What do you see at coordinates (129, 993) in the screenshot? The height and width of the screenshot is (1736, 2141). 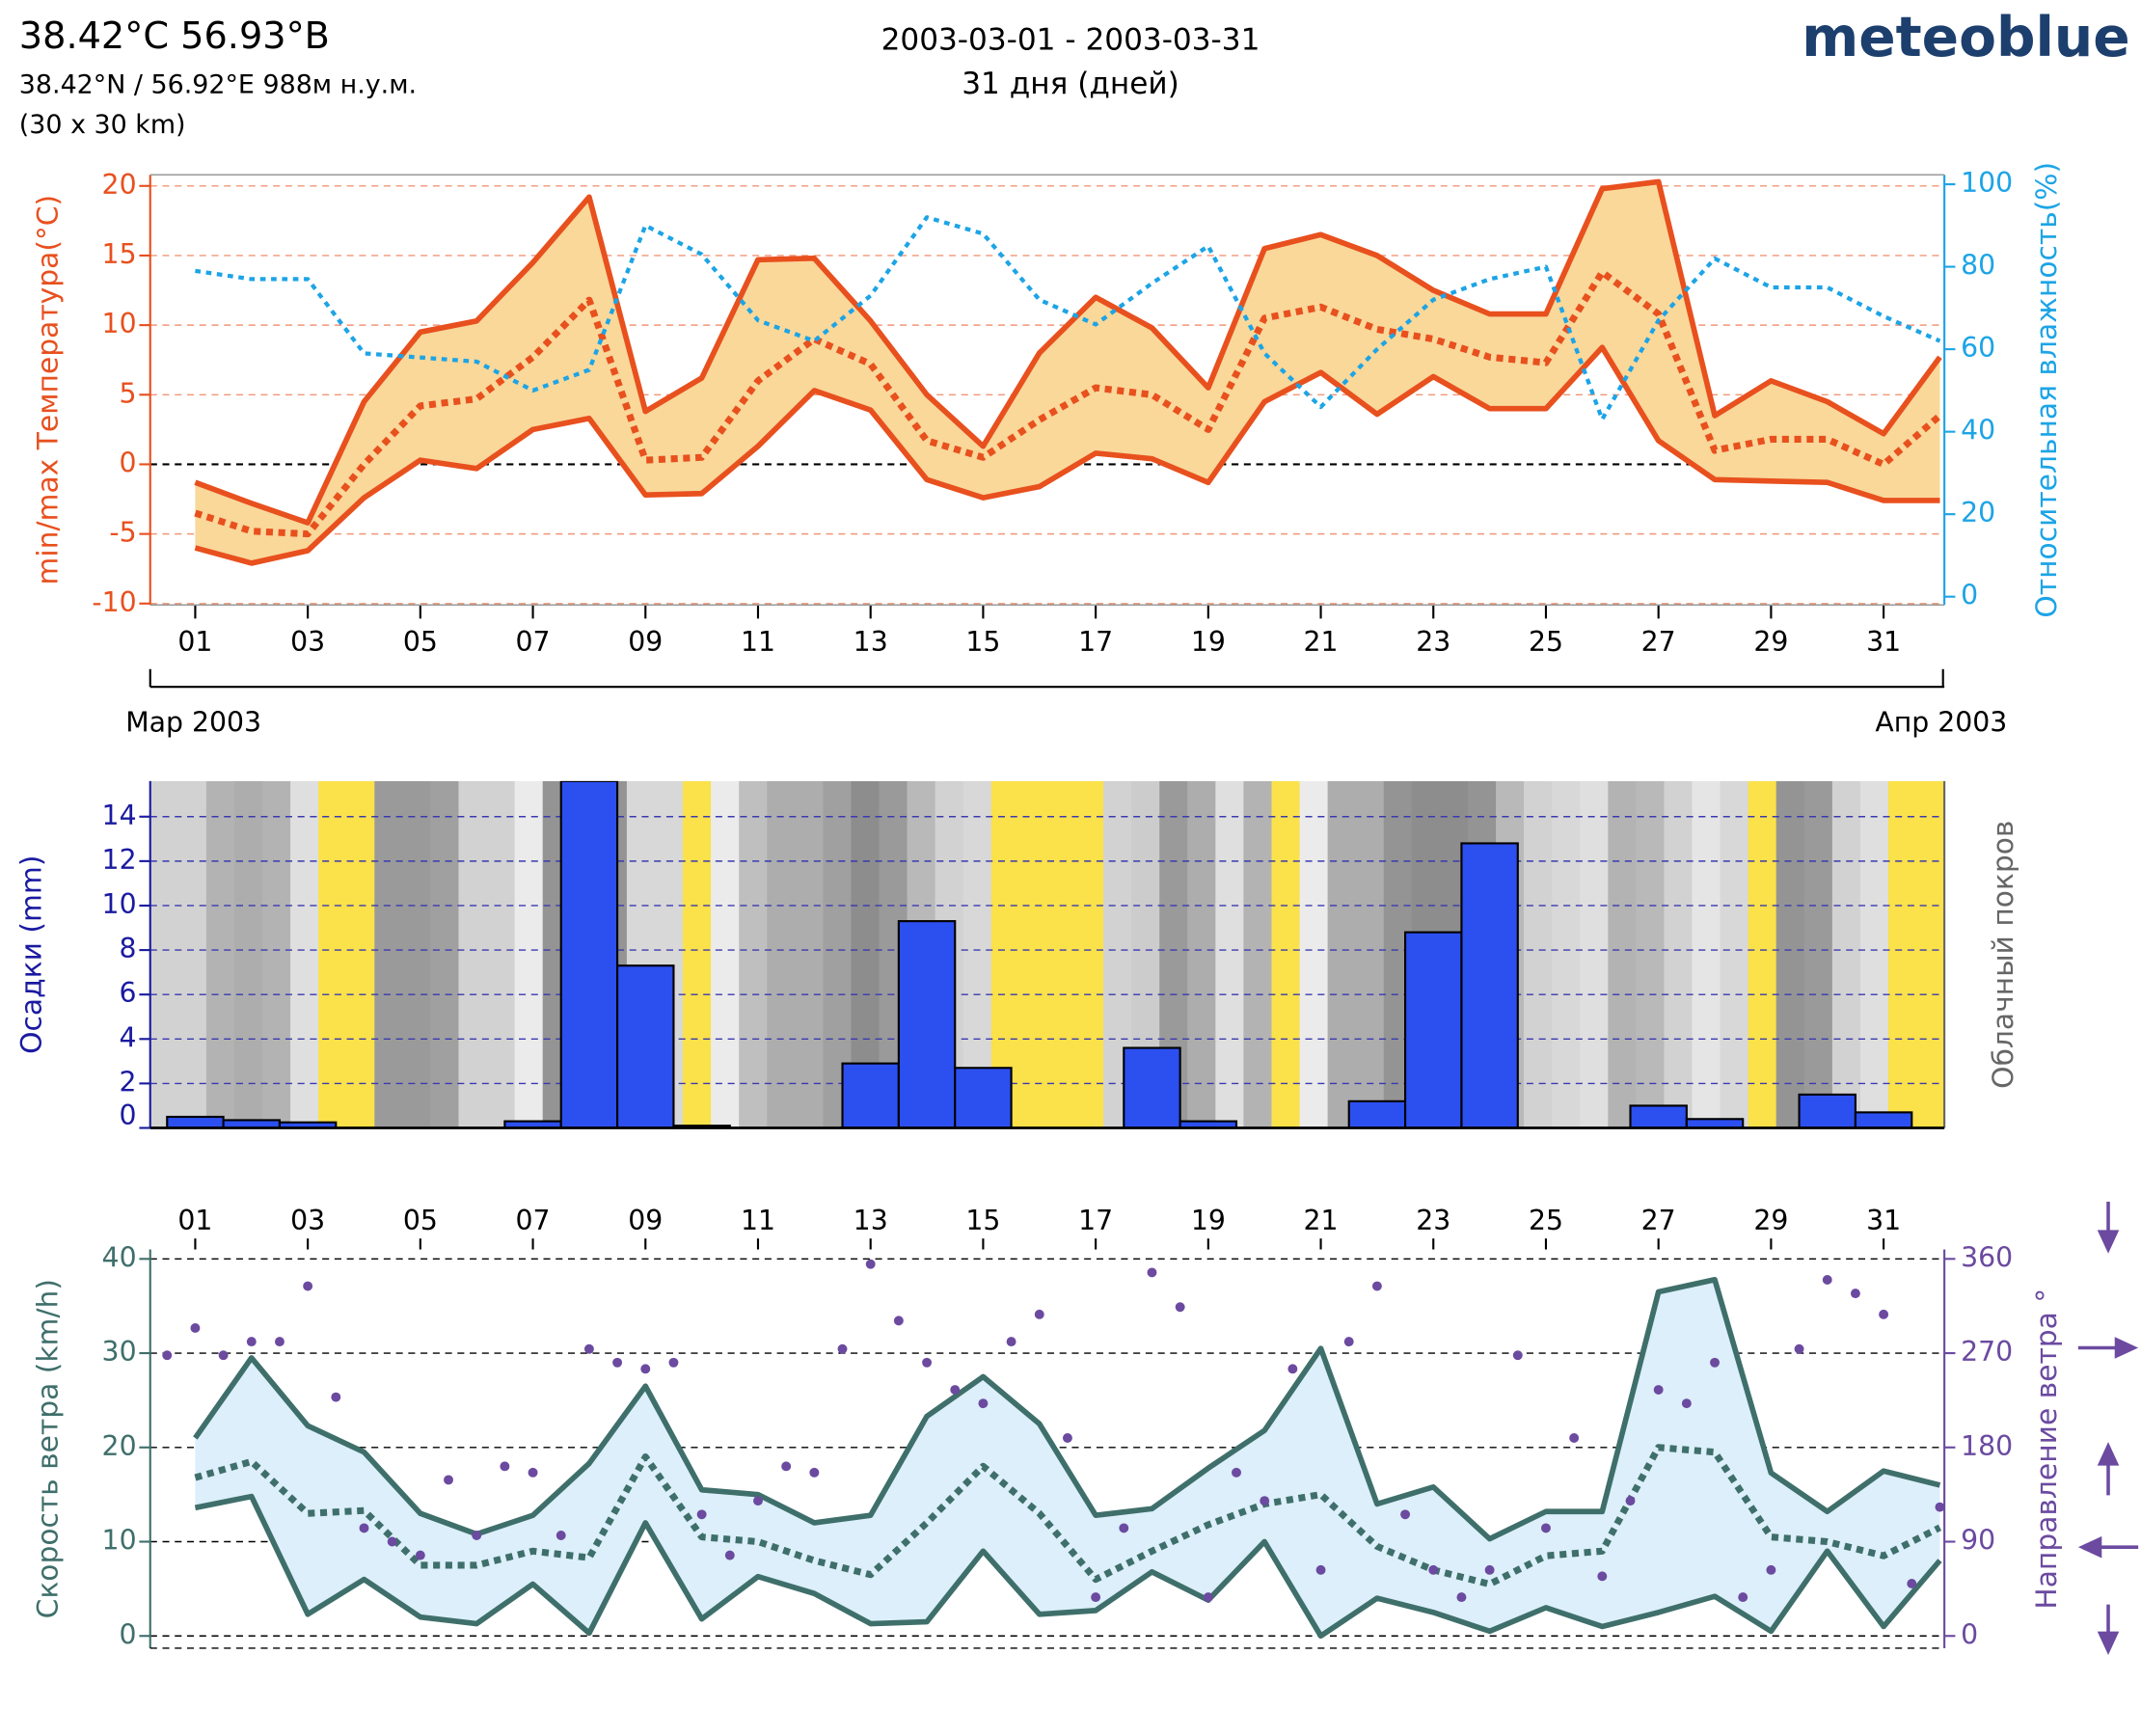 I see `y-tick-label: 6` at bounding box center [129, 993].